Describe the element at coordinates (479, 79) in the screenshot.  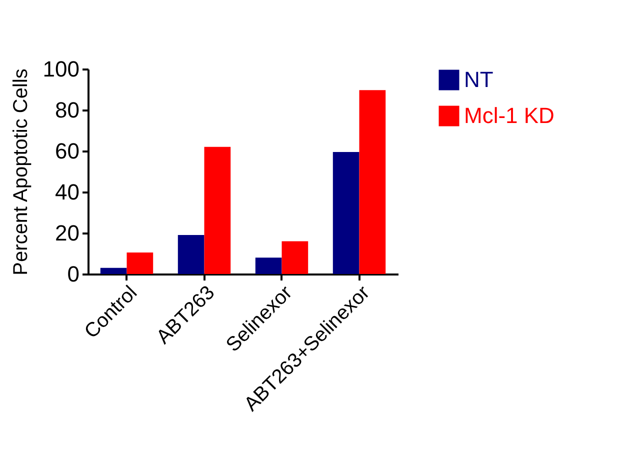
I see `legend-label: NT` at that location.